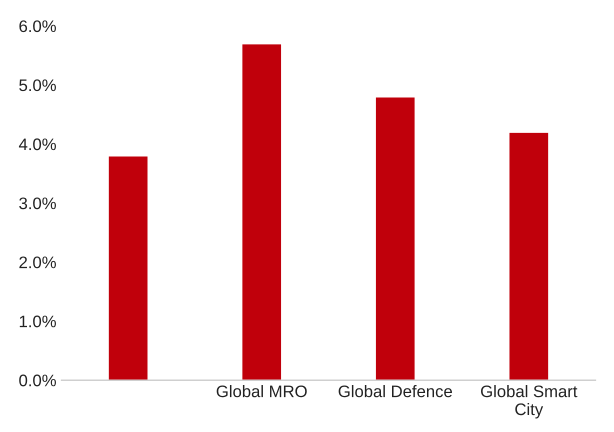 The width and height of the screenshot is (614, 432). Describe the element at coordinates (37, 203) in the screenshot. I see `y-tick-label: 3.0%` at that location.